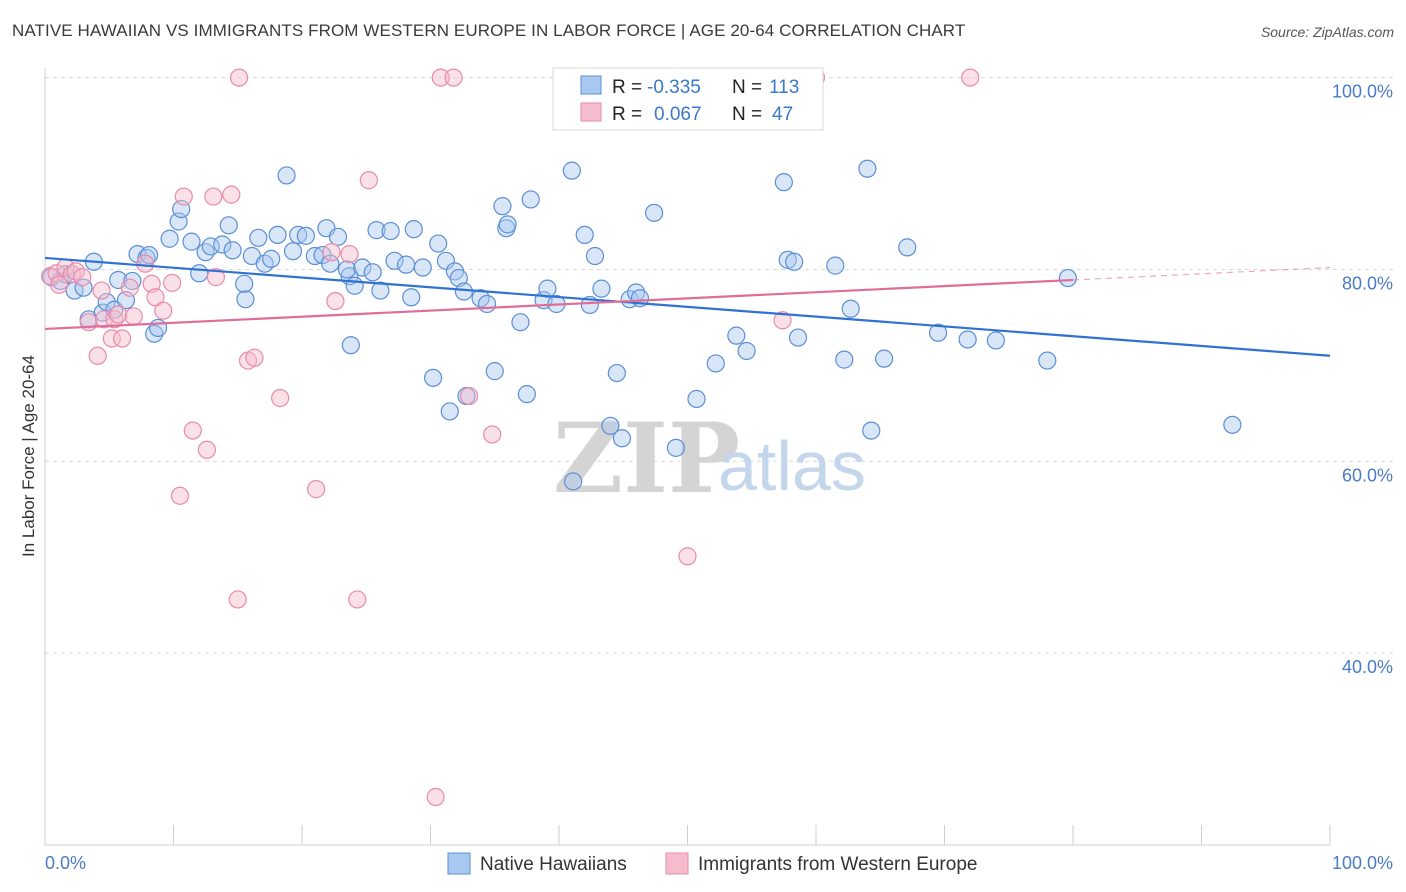  What do you see at coordinates (1367, 283) in the screenshot?
I see `y-tick-label: 80.0%` at bounding box center [1367, 283].